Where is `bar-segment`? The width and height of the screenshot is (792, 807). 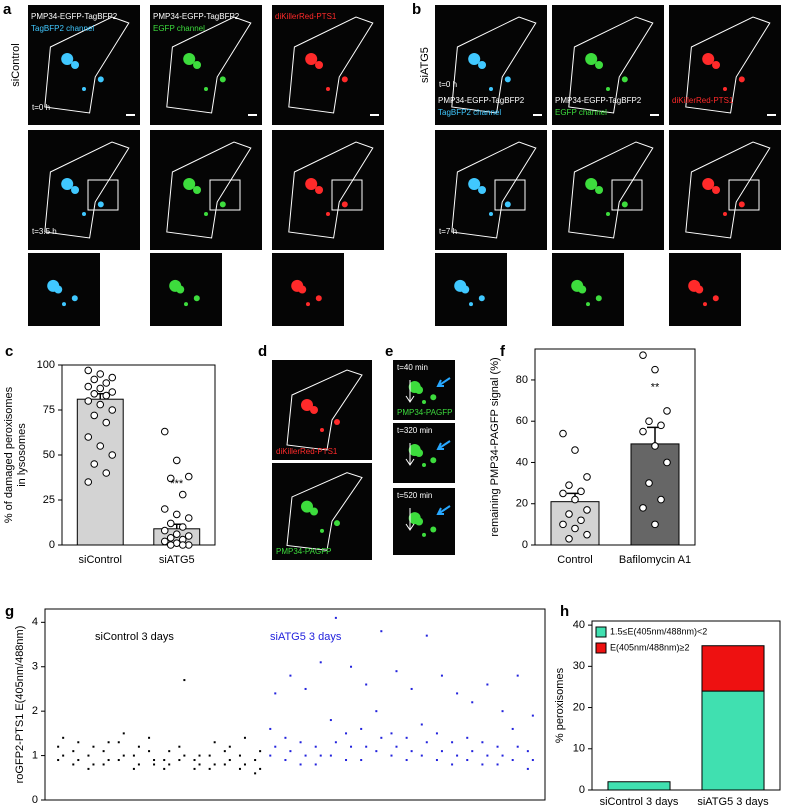
bar-segment is located at coordinates (733, 668).